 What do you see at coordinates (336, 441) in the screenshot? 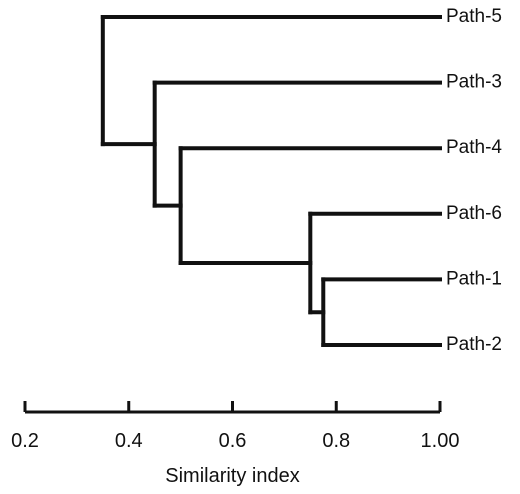
I see `axis-tick-label: 0.8` at bounding box center [336, 441].